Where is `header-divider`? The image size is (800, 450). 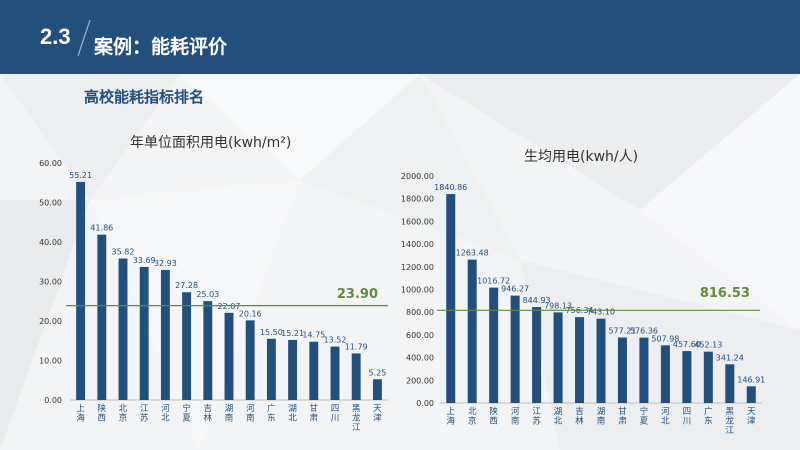 header-divider is located at coordinates (84, 38).